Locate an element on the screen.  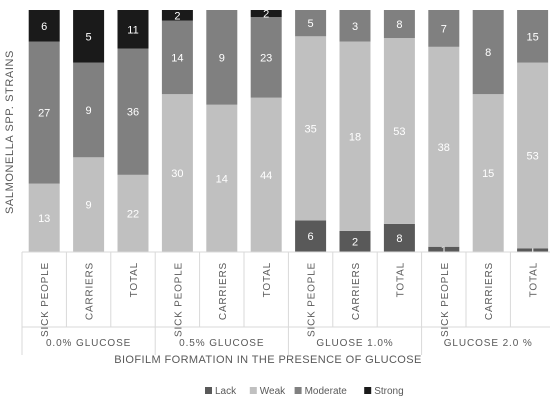
legend-label: Strong is located at coordinates (388, 391).